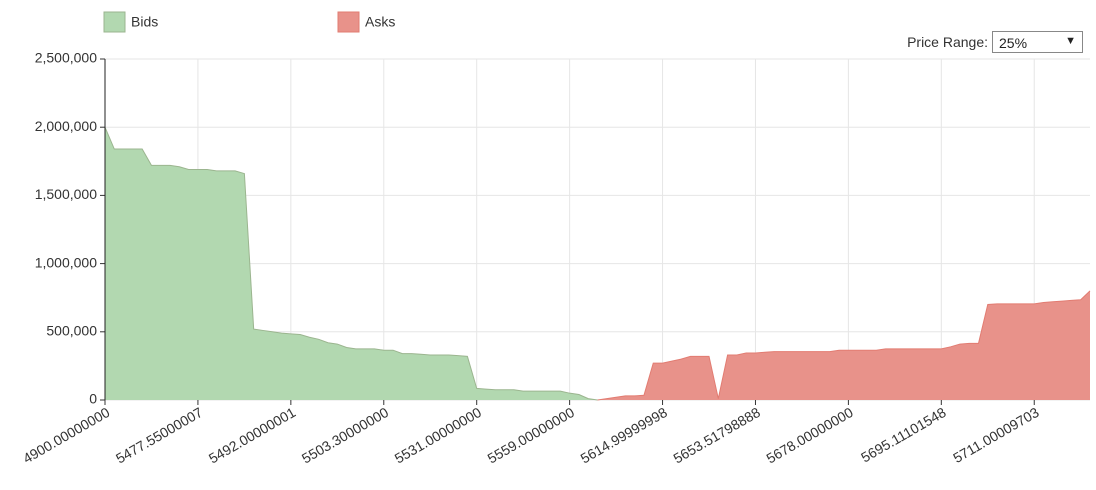 The height and width of the screenshot is (490, 1096). I want to click on area-line, so click(844, 345).